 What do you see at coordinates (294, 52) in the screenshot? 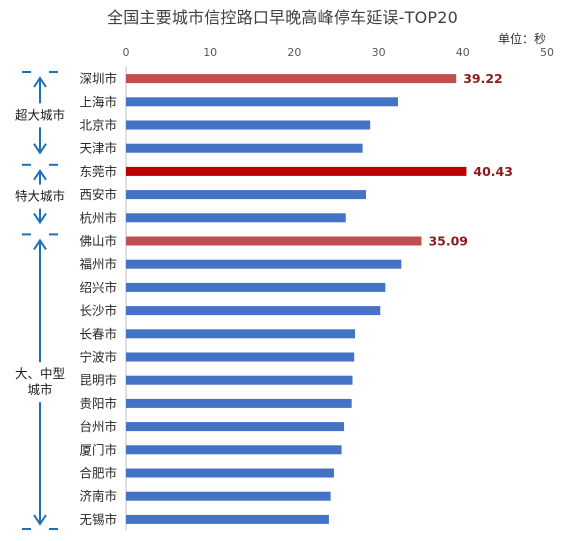
I see `x-tick-label: 20` at bounding box center [294, 52].